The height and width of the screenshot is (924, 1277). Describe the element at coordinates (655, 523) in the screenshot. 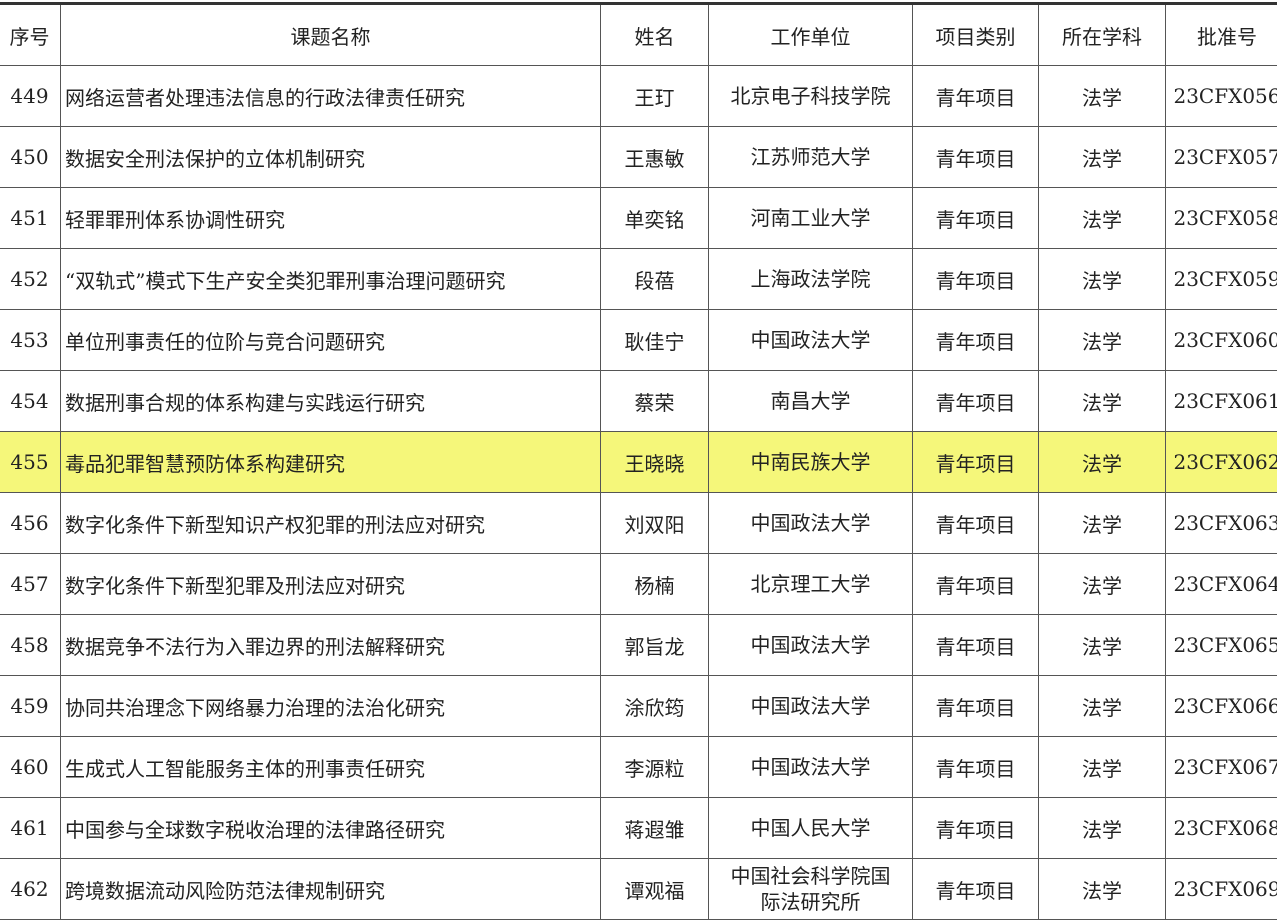

I see `researcher-name: 刘双阳` at that location.